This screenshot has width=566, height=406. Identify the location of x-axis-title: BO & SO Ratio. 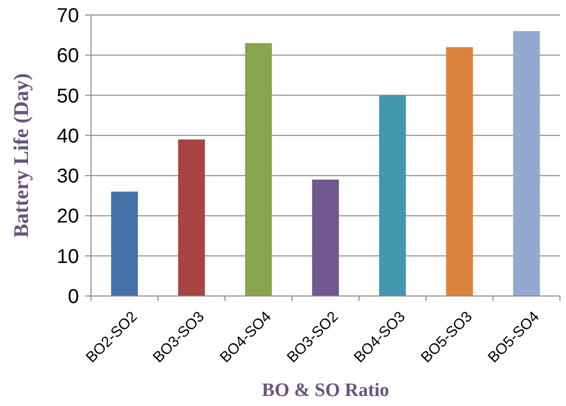
(326, 390).